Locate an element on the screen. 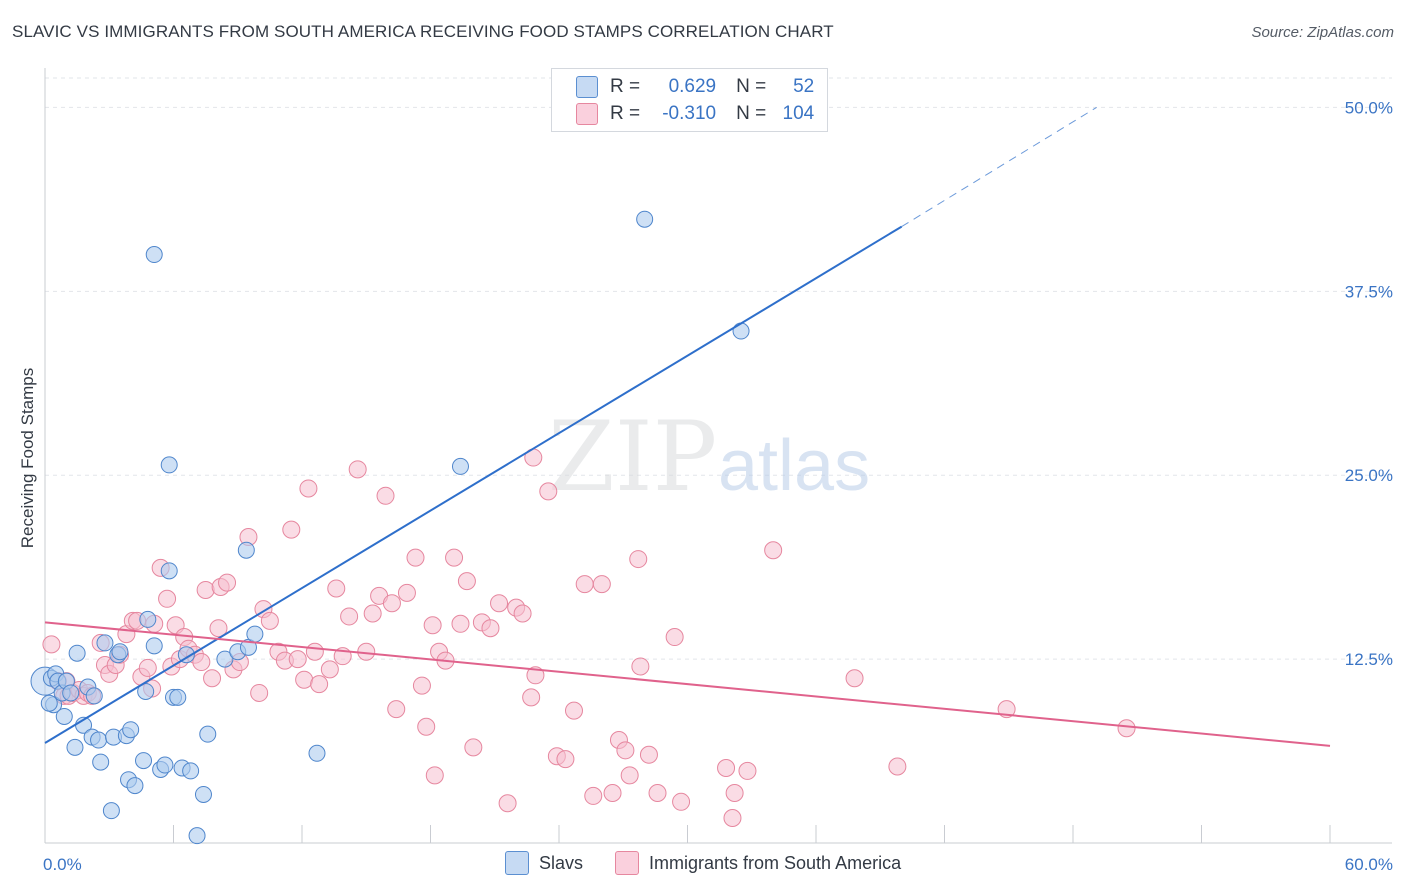  n-label: N = is located at coordinates (751, 113).